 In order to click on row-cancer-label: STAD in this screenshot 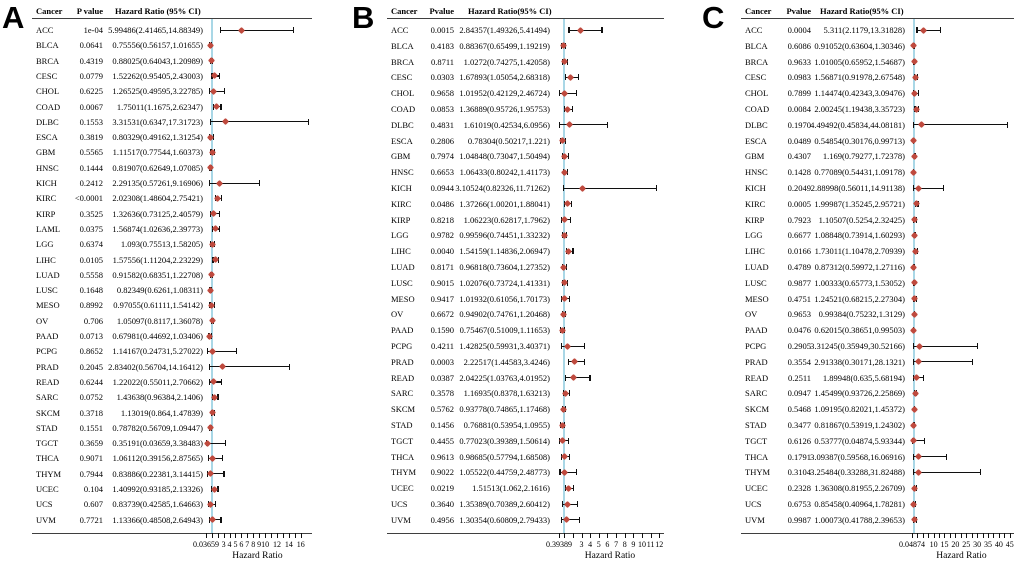, I will do `click(402, 425)`.